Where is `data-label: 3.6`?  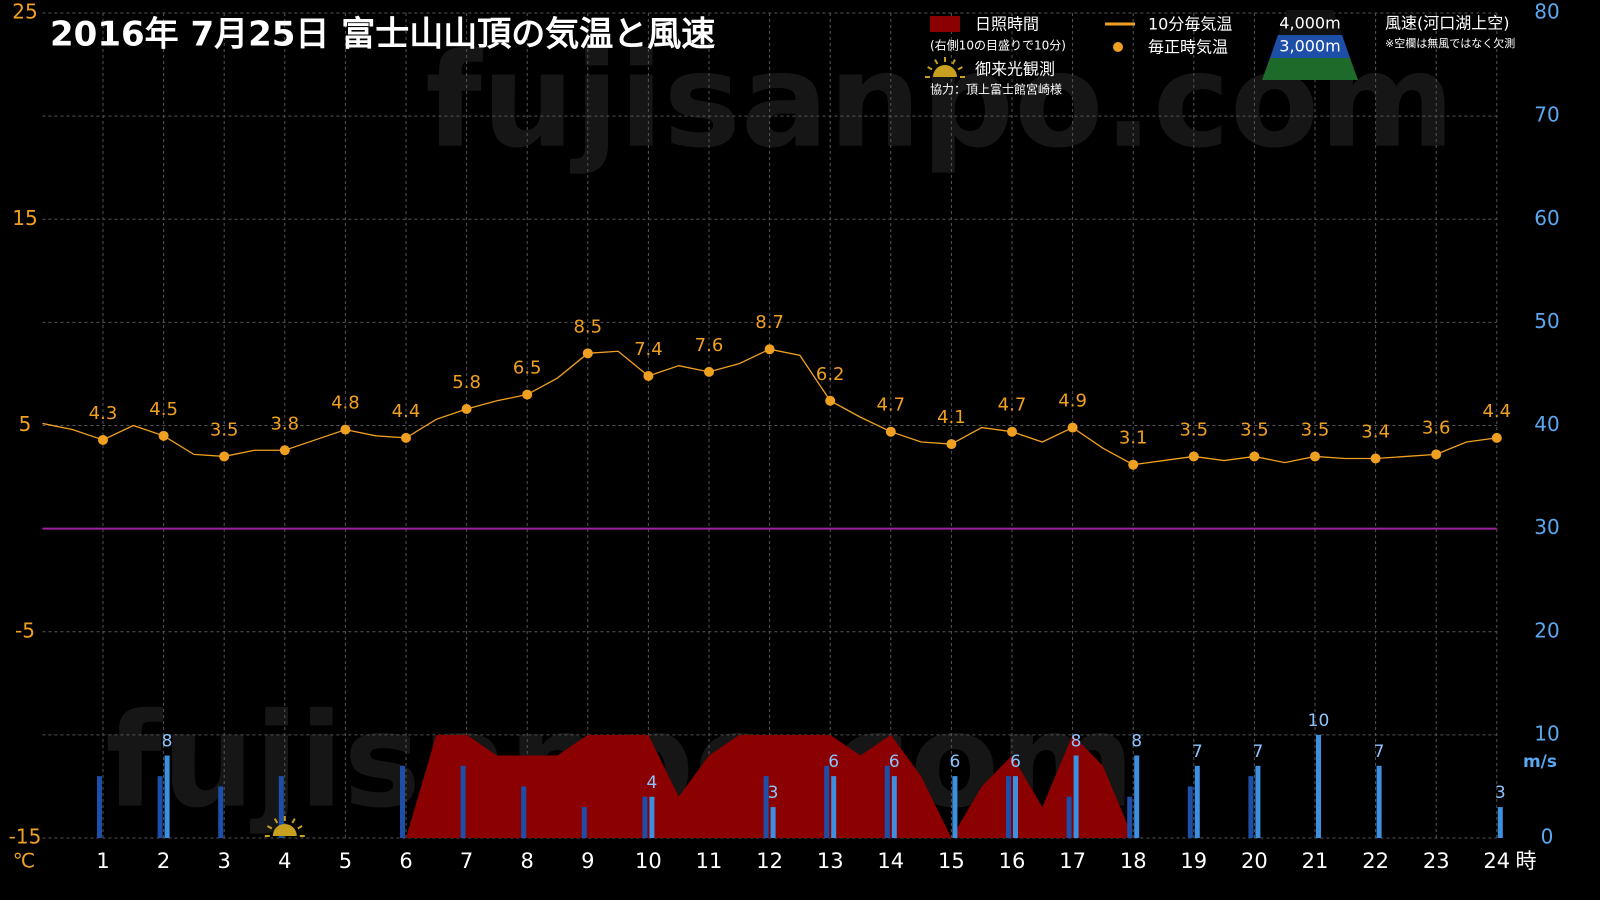
data-label: 3.6 is located at coordinates (1436, 427).